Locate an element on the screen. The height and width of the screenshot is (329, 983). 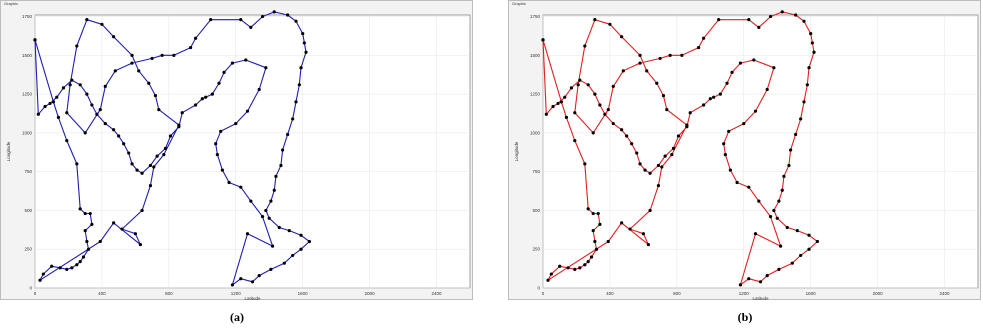
panel-title: Graphic is located at coordinates (11, 3).